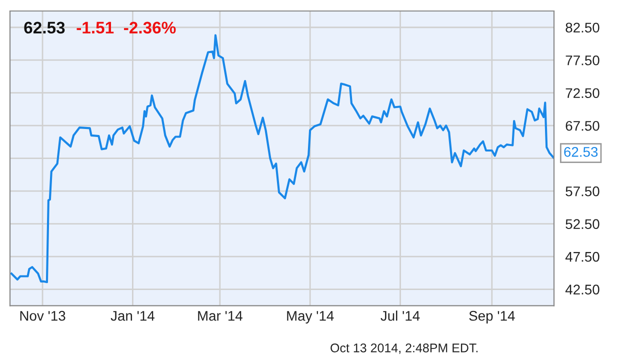 The width and height of the screenshot is (635, 362). I want to click on x-tick-label: Jan '14, so click(132, 316).